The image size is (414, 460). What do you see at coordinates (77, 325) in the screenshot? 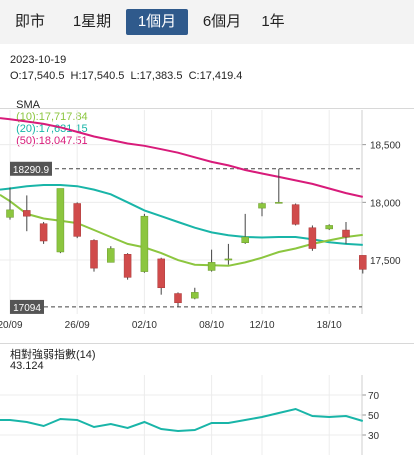
I see `x-tick-label: 26/09` at bounding box center [77, 325].